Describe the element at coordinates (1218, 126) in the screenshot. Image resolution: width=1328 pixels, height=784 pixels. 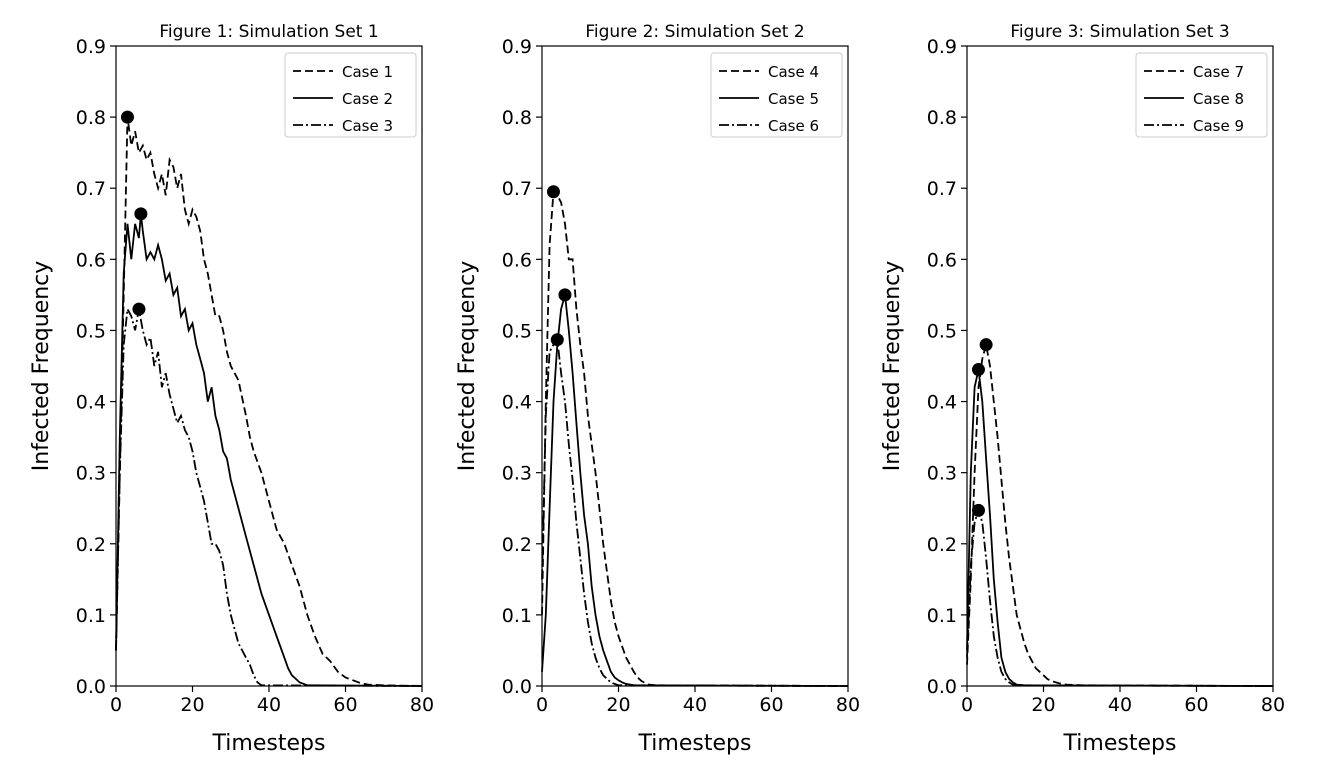
I see `legend-label: Case 9` at that location.